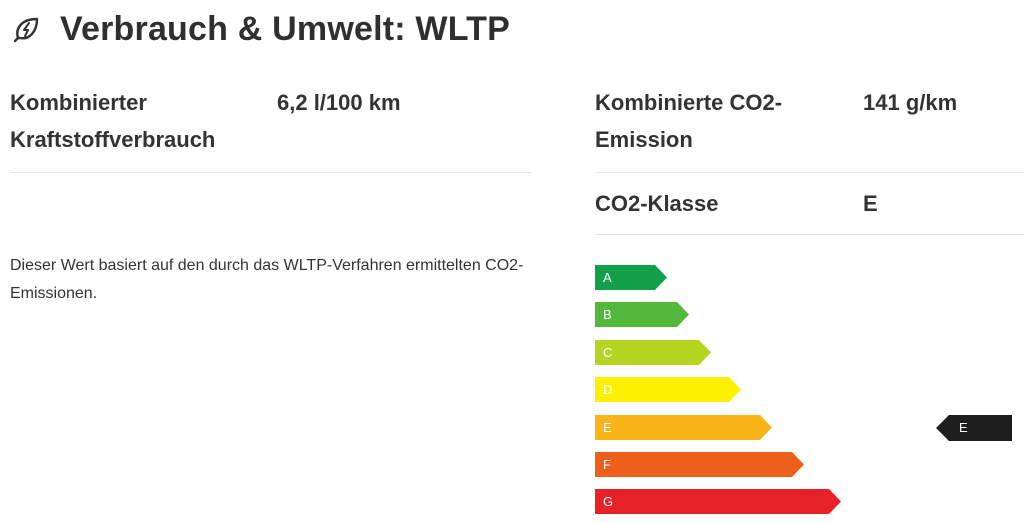  I want to click on section-header: Verbrauch & Umwelt: WLTP, so click(261, 29).